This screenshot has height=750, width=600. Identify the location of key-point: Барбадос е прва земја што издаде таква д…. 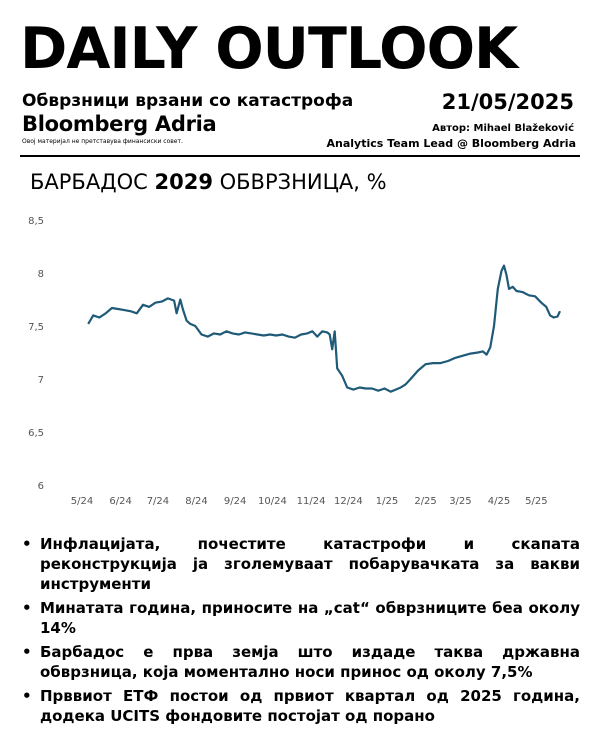
(300, 662).